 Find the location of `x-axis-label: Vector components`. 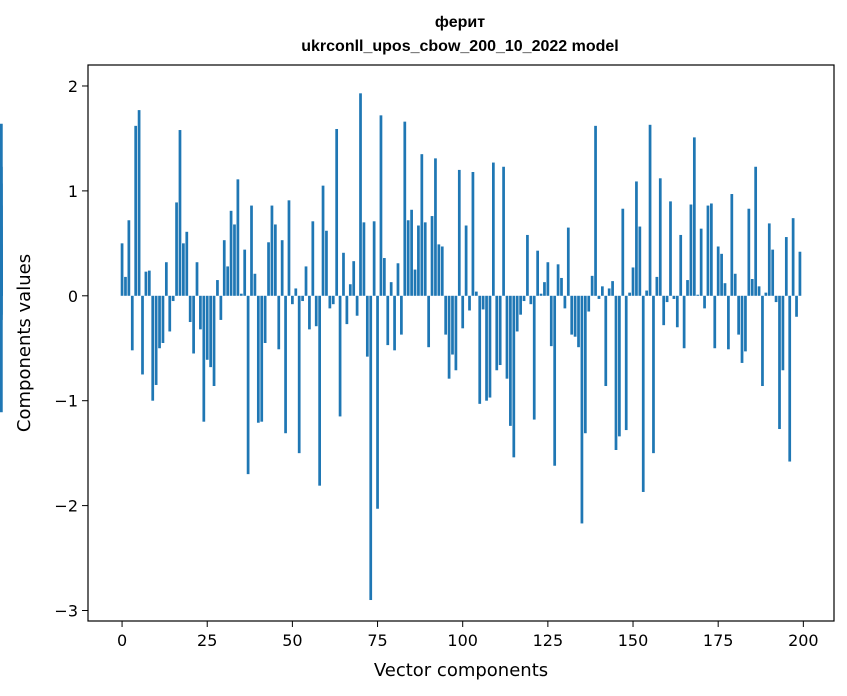

x-axis-label: Vector components is located at coordinates (461, 670).